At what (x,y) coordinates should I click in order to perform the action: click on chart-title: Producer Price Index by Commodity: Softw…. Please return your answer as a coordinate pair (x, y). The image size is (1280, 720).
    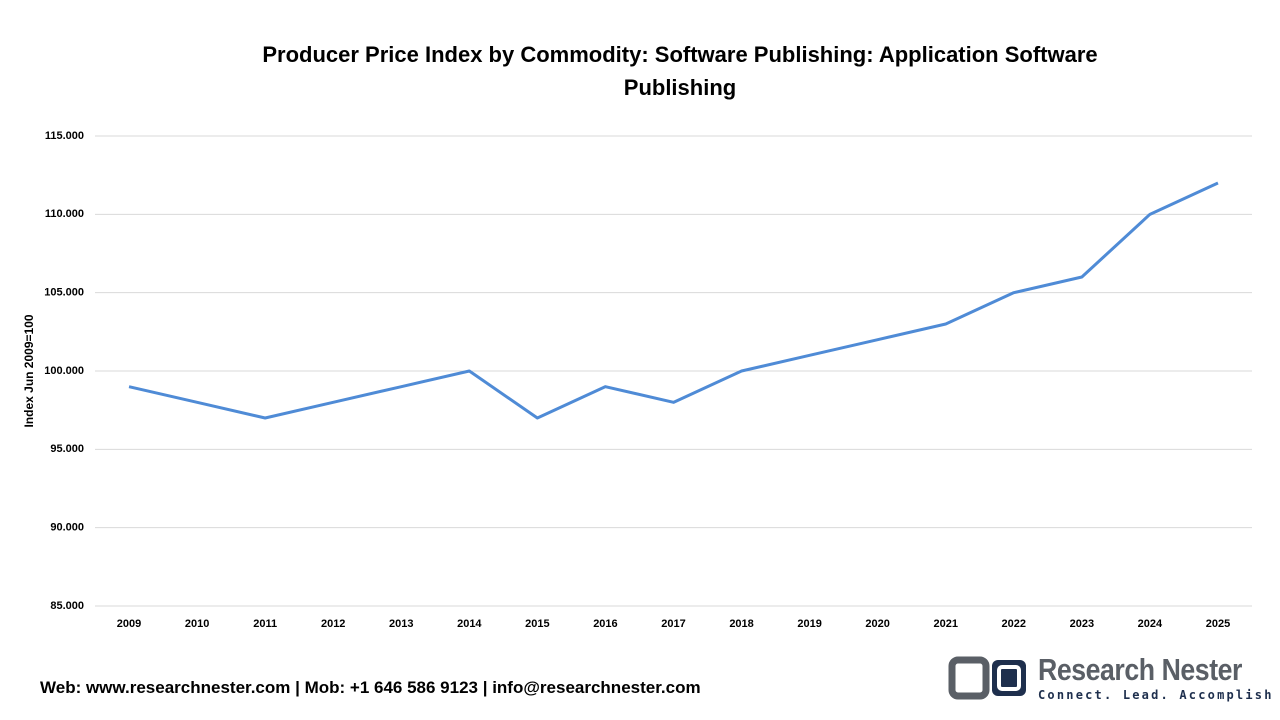
    Looking at the image, I should click on (680, 71).